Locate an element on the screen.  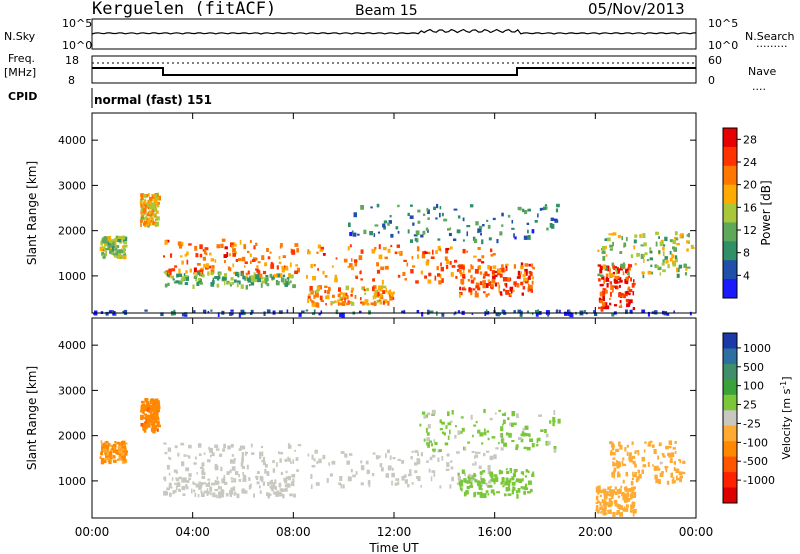
colorbar-tick-label: 100 is located at coordinates (753, 386).